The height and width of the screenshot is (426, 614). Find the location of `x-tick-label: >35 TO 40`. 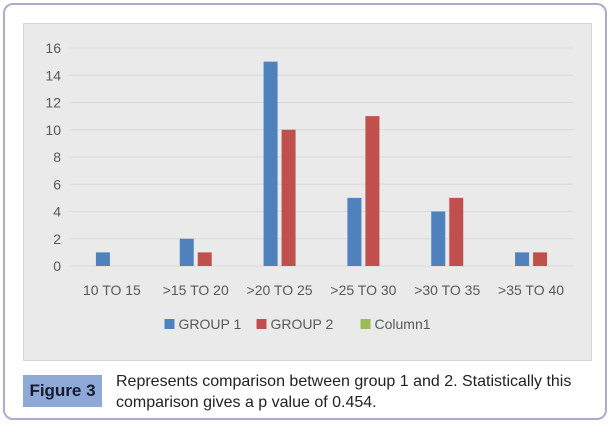

x-tick-label: >35 TO 40 is located at coordinates (531, 290).